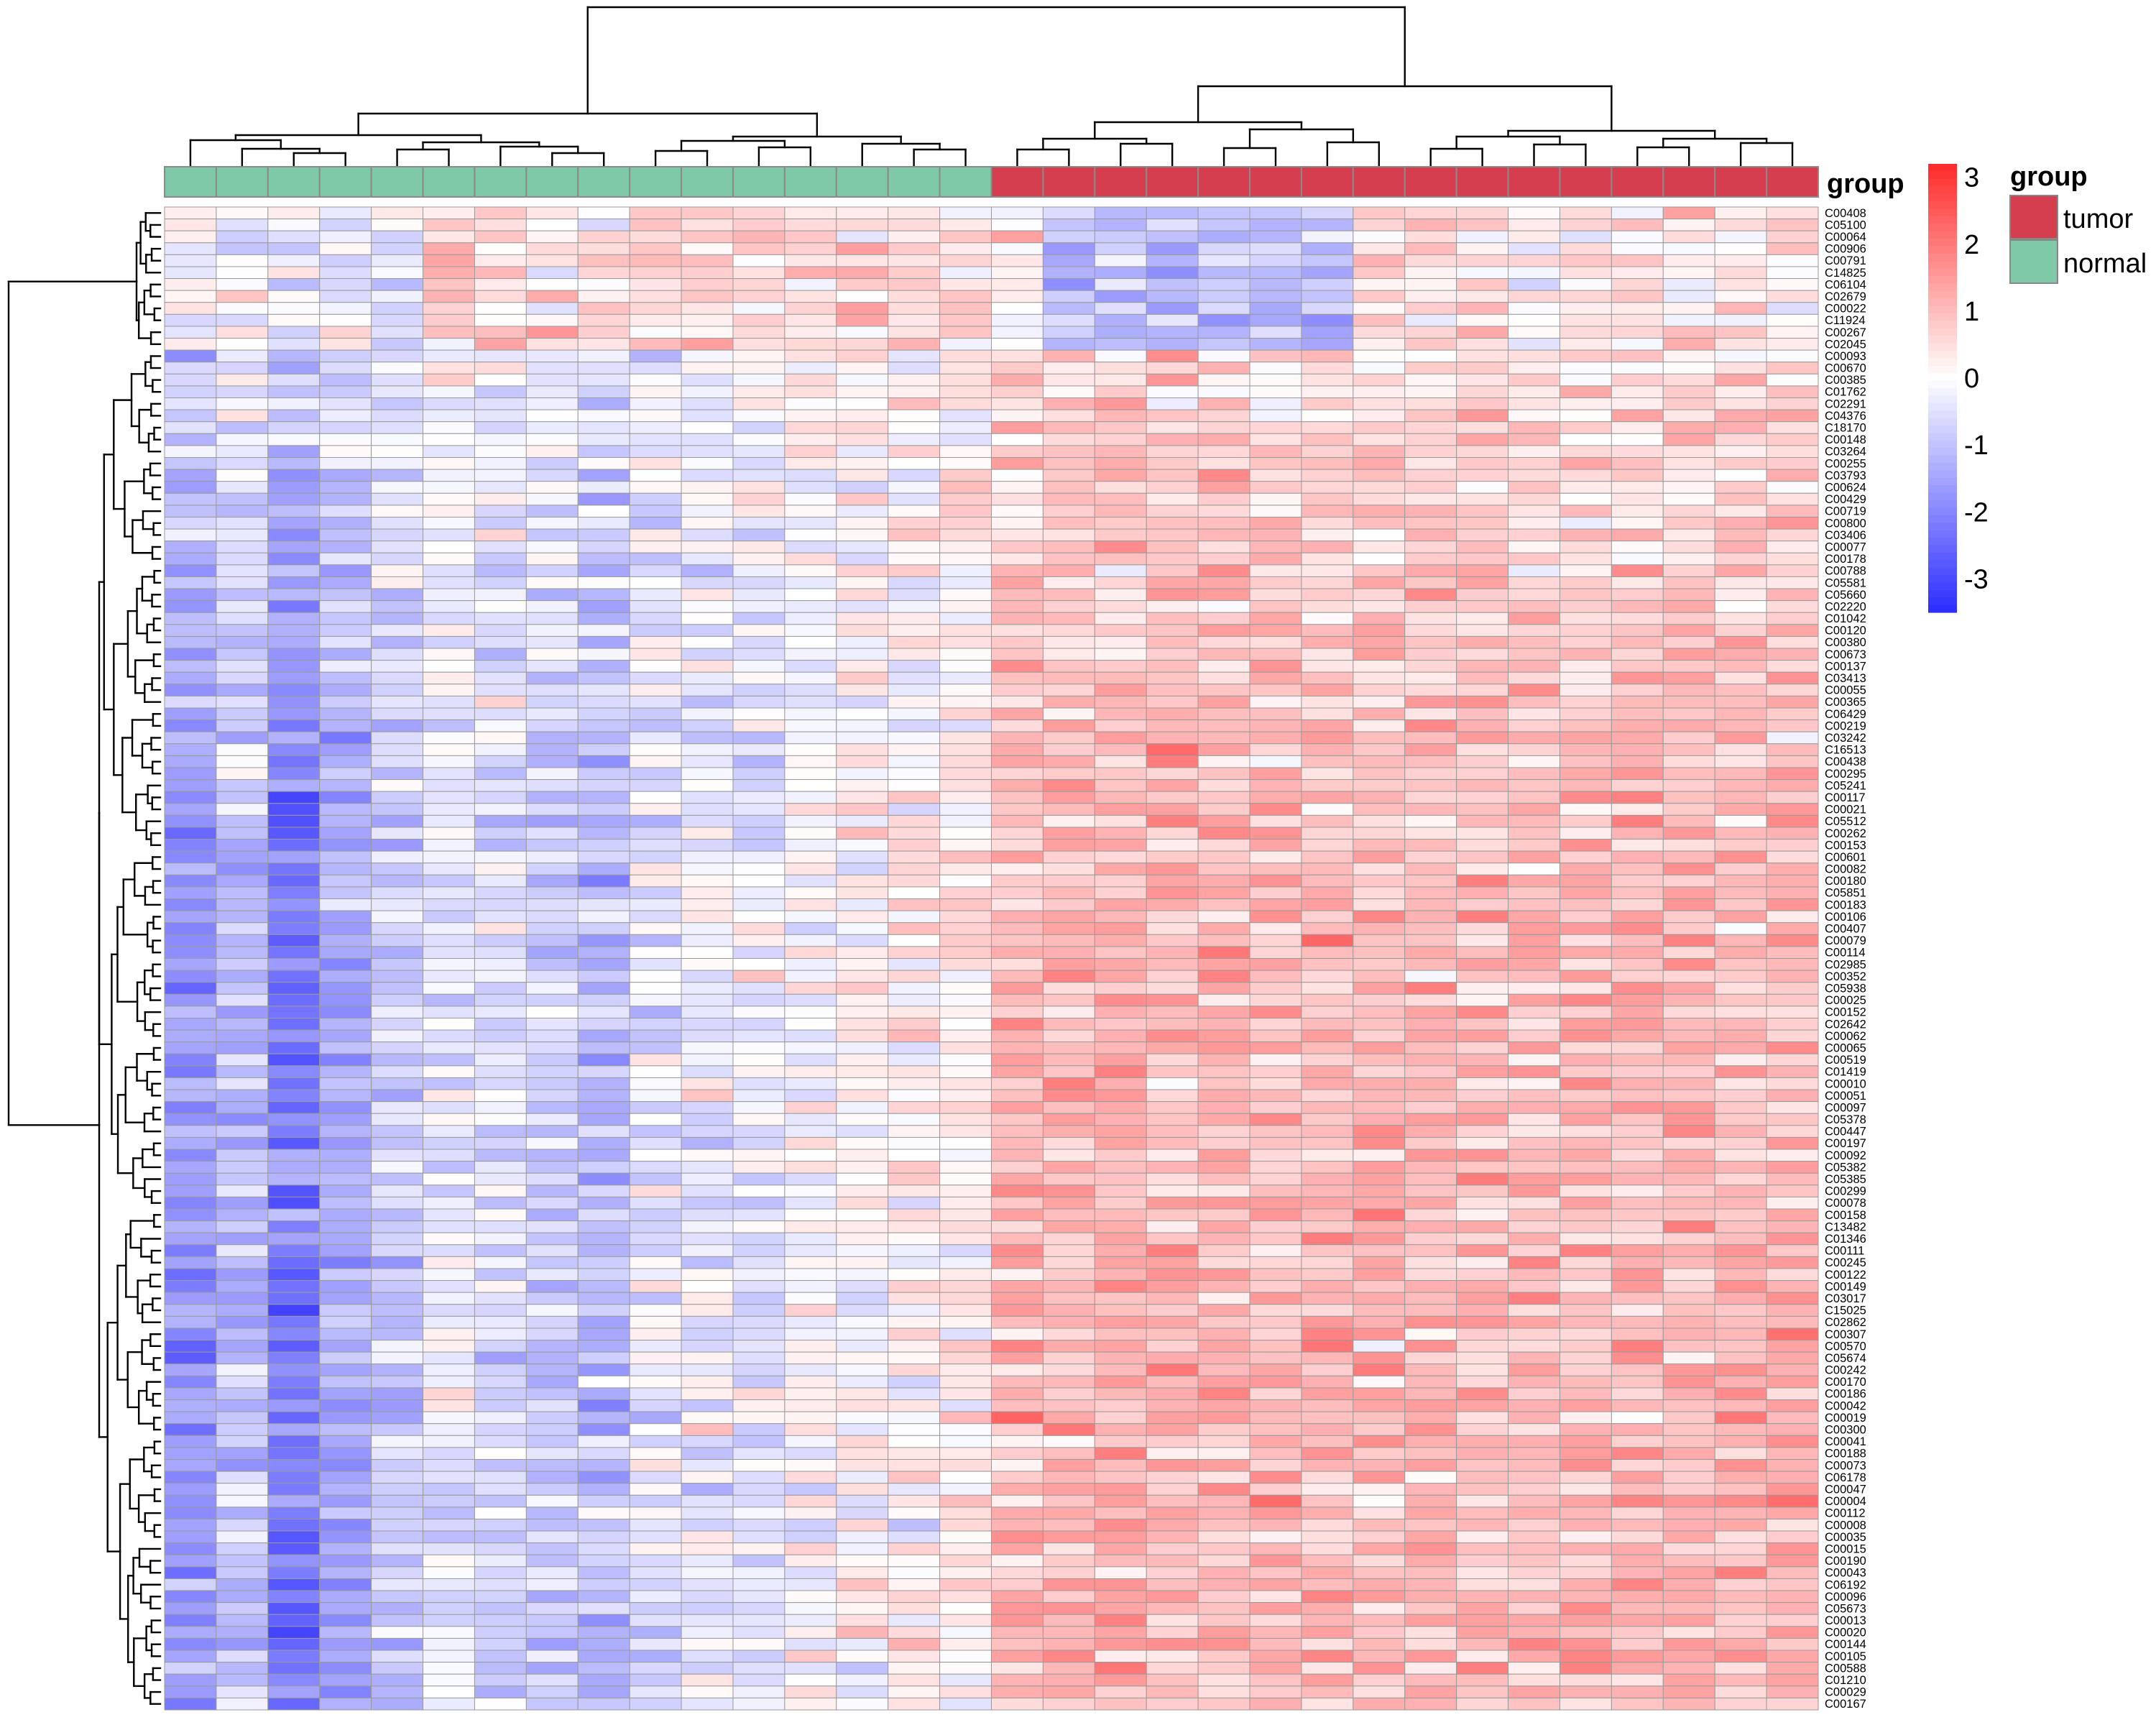 The image size is (2156, 1725). I want to click on annotation-title: group, so click(1865, 184).